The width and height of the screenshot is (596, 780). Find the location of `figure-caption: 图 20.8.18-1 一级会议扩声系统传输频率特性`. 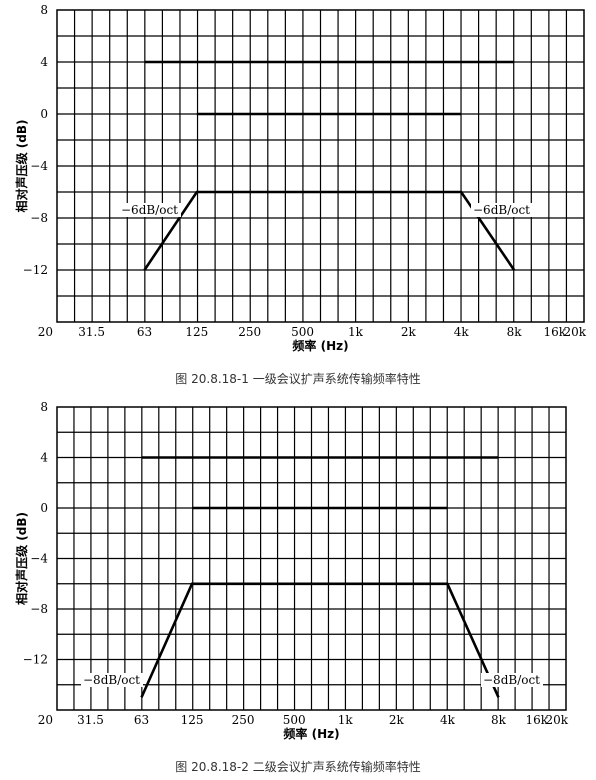

figure-caption: 图 20.8.18-1 一级会议扩声系统传输频率特性 is located at coordinates (297, 378).